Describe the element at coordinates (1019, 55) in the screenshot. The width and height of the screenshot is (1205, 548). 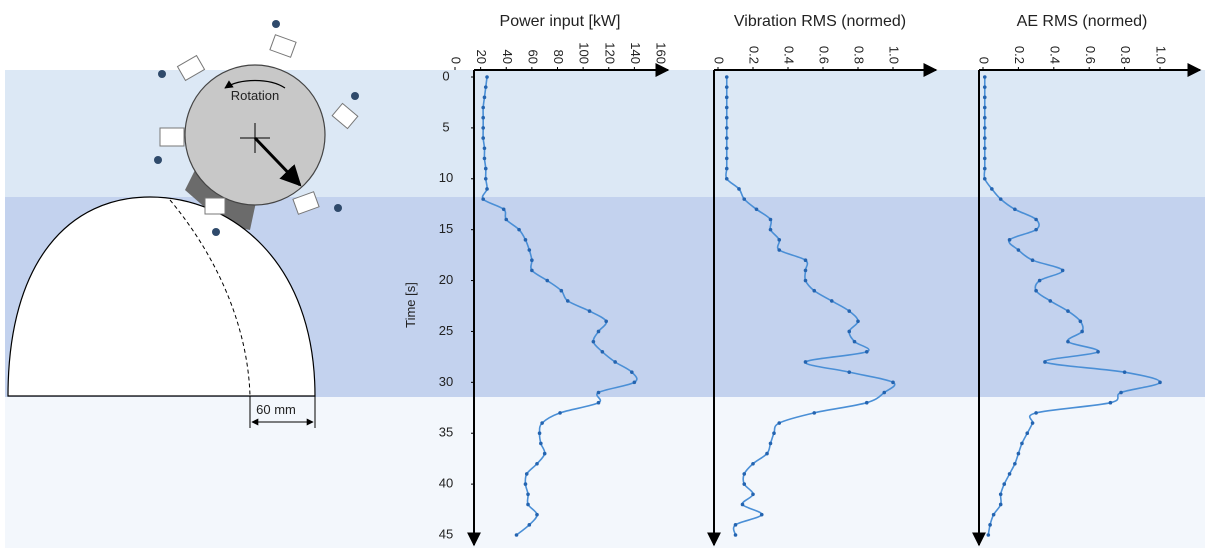
I see `x-tick-label: 0.2` at that location.